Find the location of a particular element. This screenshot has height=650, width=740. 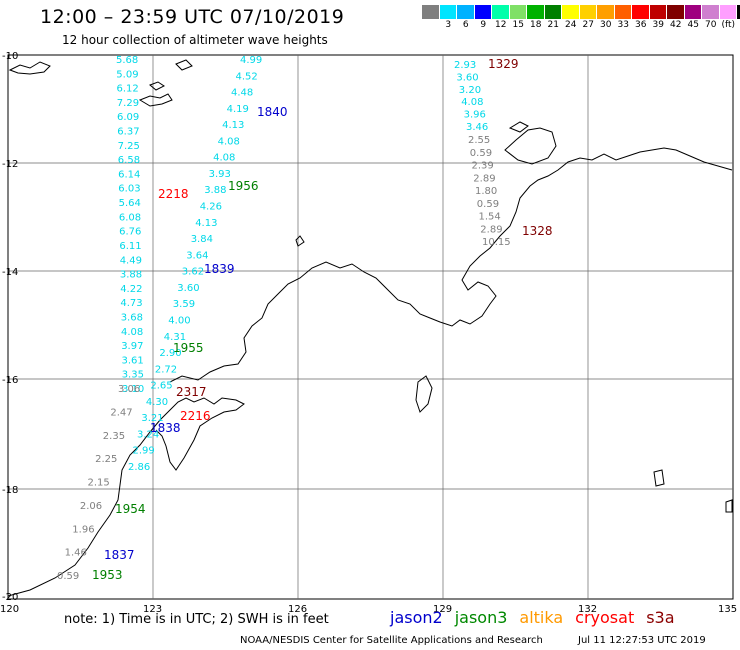

legend-label: 3 is located at coordinates (448, 25).